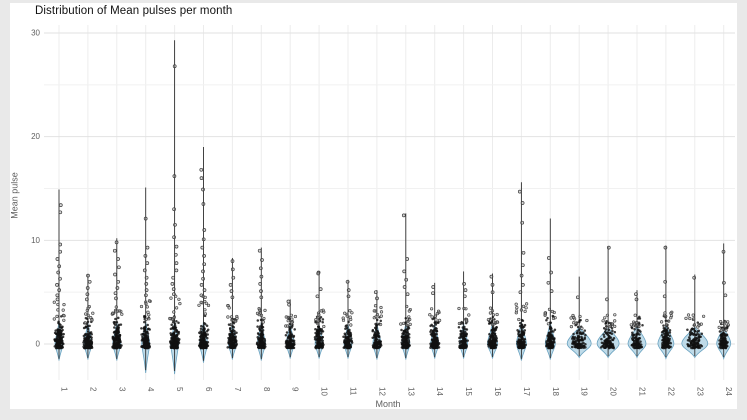  I want to click on x-tick-label: 11, so click(353, 391).